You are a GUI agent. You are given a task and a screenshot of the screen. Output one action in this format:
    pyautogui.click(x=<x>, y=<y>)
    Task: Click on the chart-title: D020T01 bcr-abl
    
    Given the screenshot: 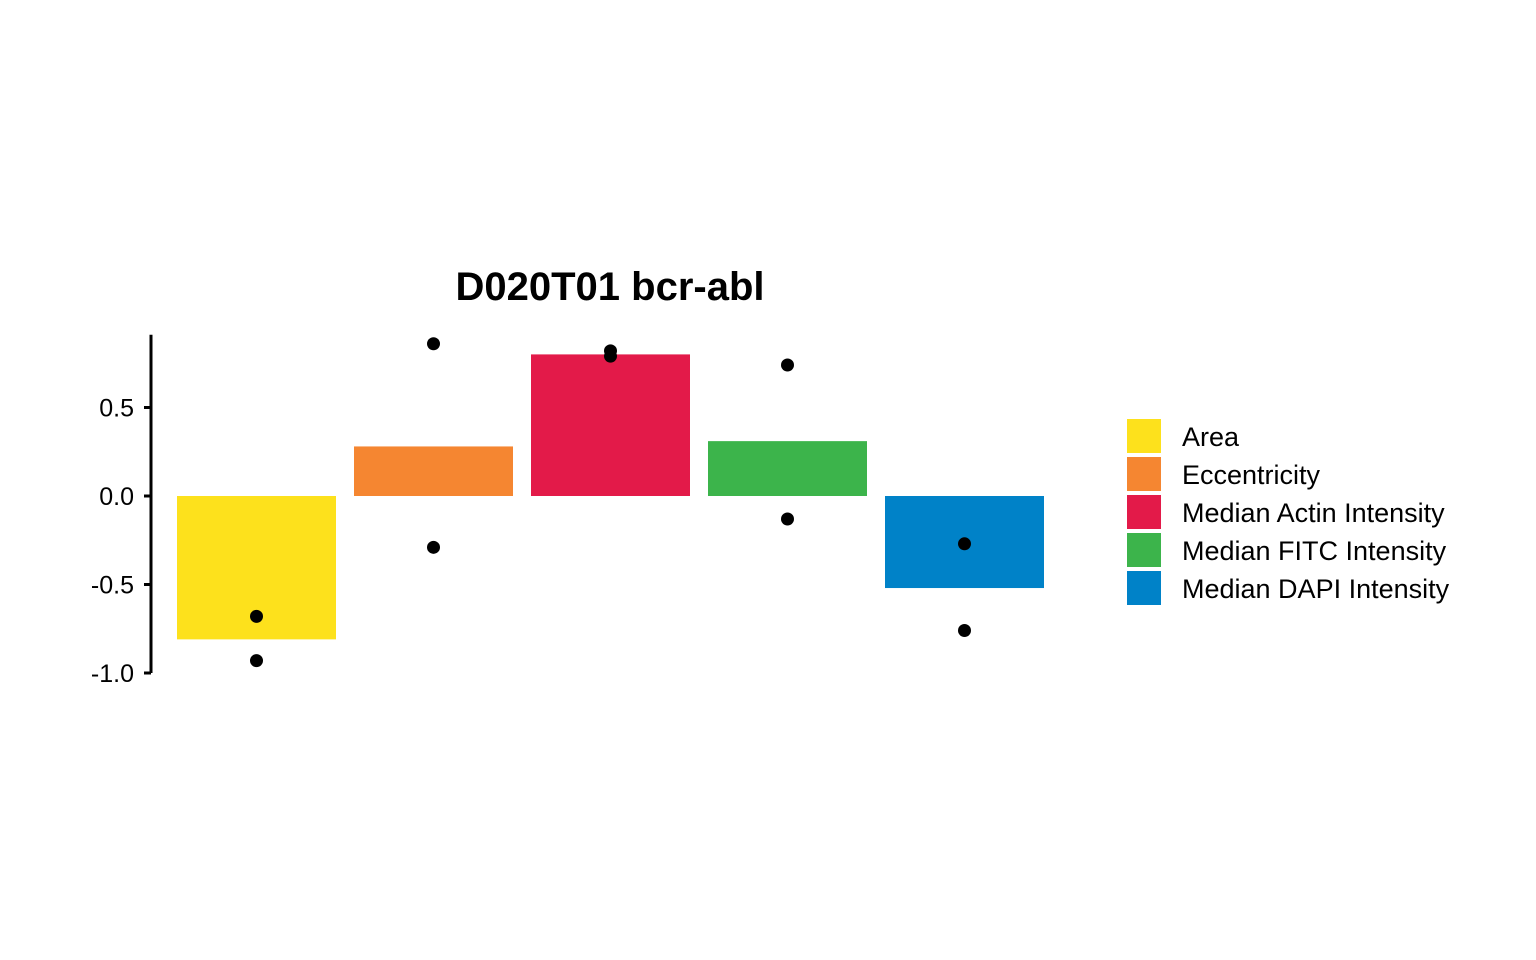 What is the action you would take?
    pyautogui.click(x=609, y=287)
    